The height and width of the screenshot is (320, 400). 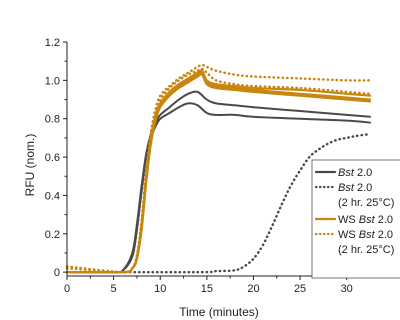 I want to click on x-tick-label: 25, so click(x=300, y=289).